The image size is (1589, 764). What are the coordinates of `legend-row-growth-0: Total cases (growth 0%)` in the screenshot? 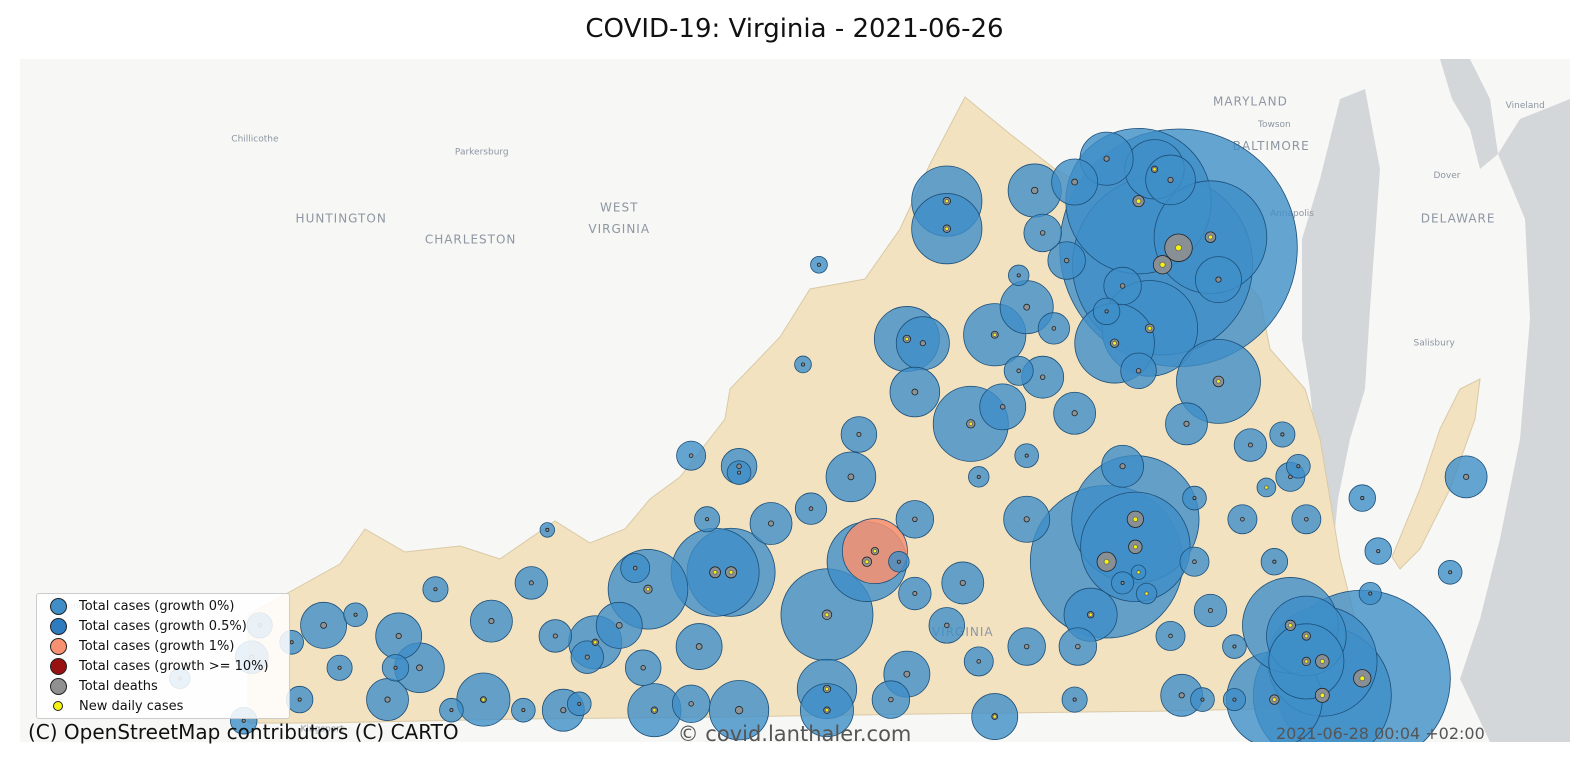 It's located at (140, 606).